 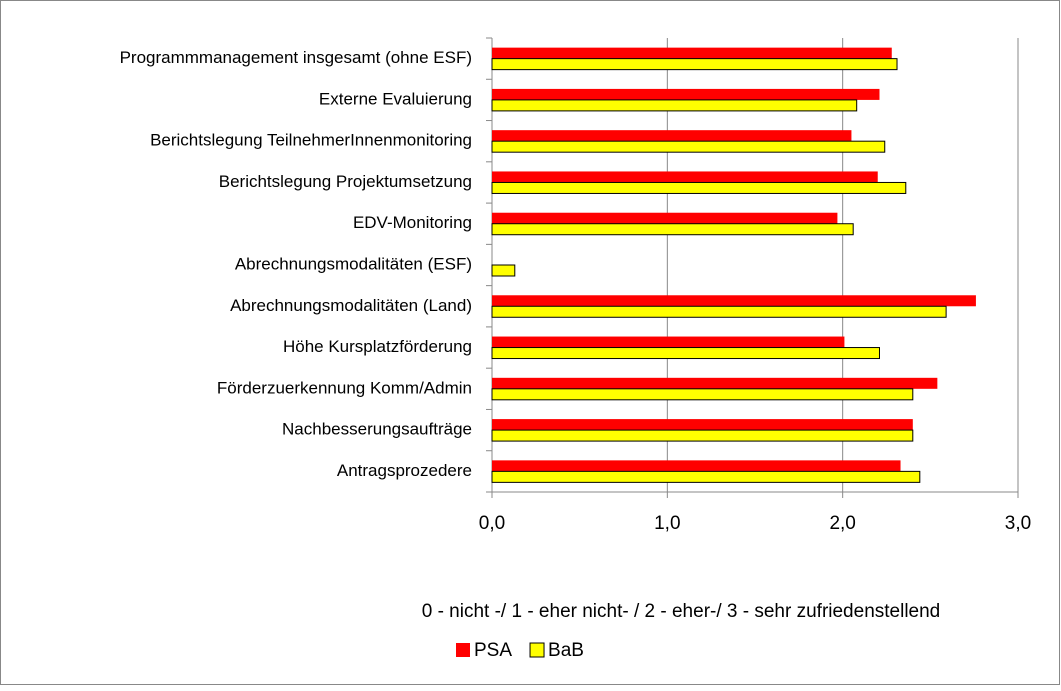 What do you see at coordinates (842, 523) in the screenshot?
I see `x-tick-label: 2,0` at bounding box center [842, 523].